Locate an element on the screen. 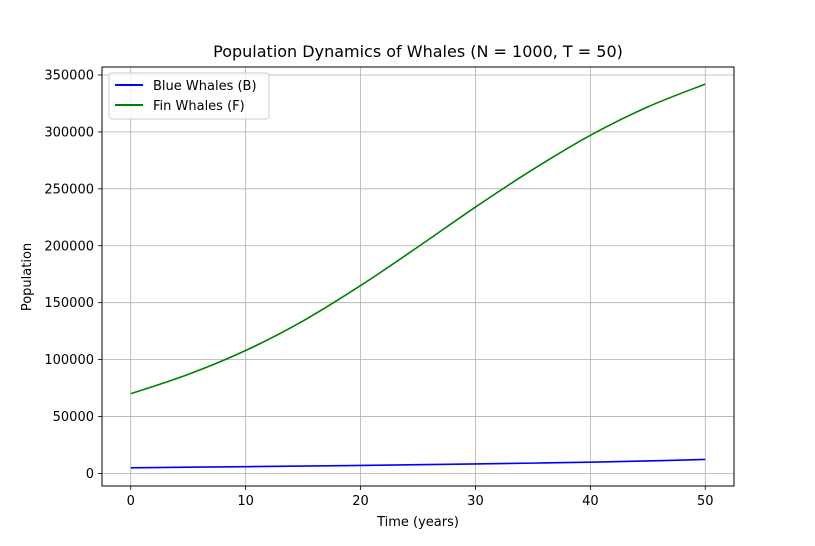 Image resolution: width=815 pixels, height=546 pixels. legend-box is located at coordinates (189, 96).